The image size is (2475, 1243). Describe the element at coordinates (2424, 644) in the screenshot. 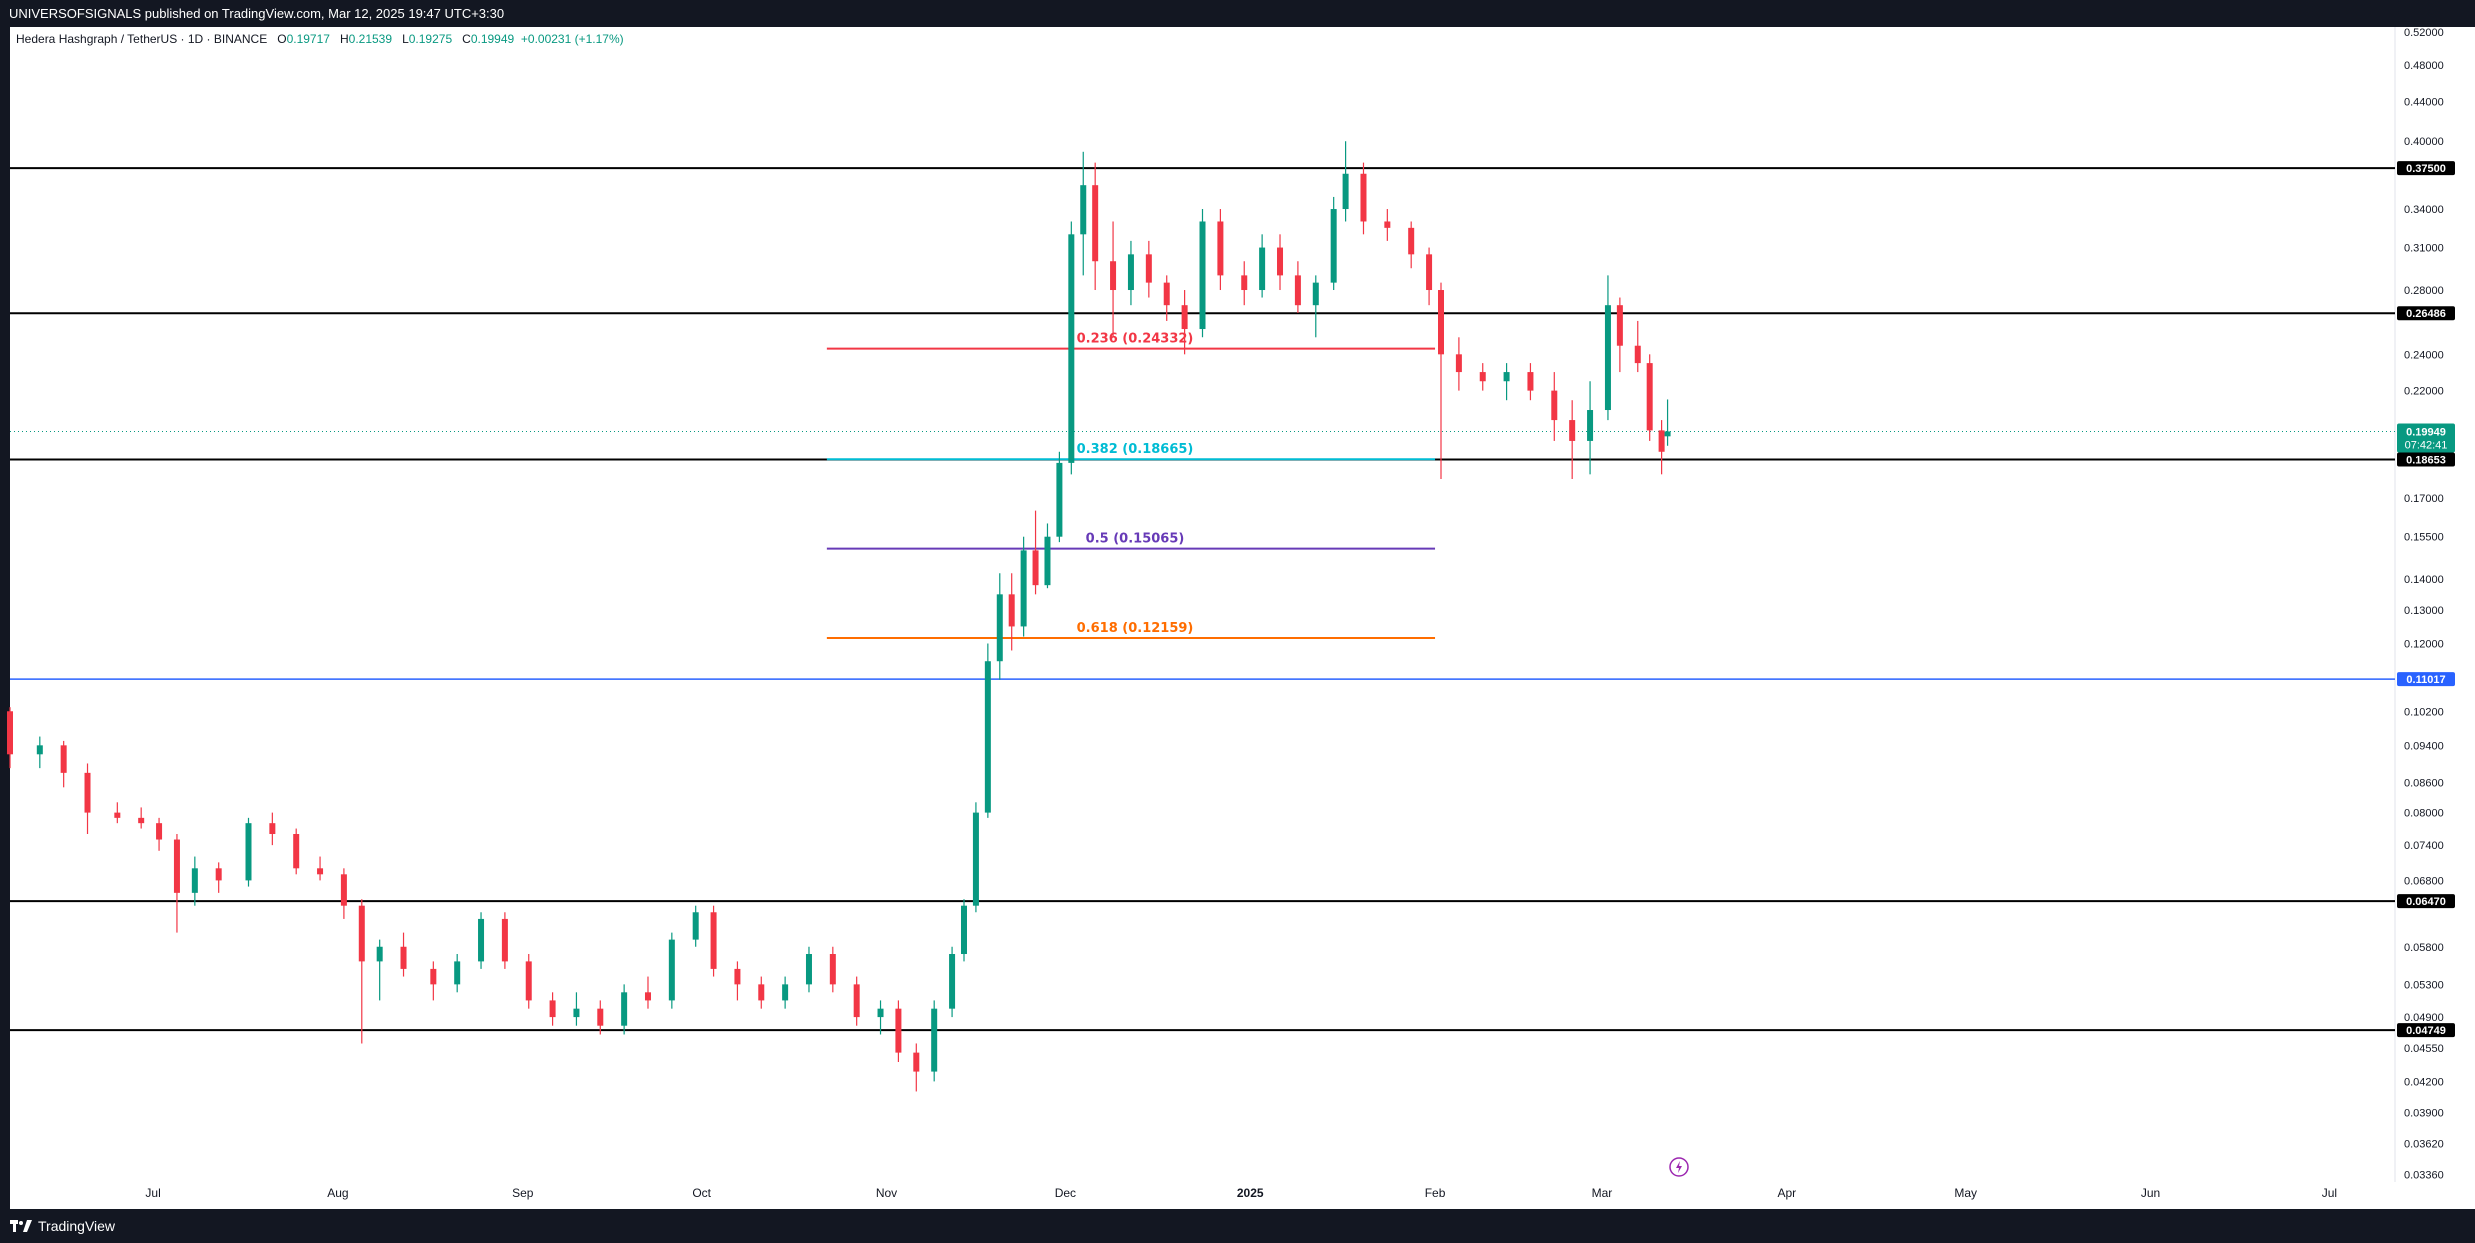

I see `y-tick-label: 0.12000` at that location.